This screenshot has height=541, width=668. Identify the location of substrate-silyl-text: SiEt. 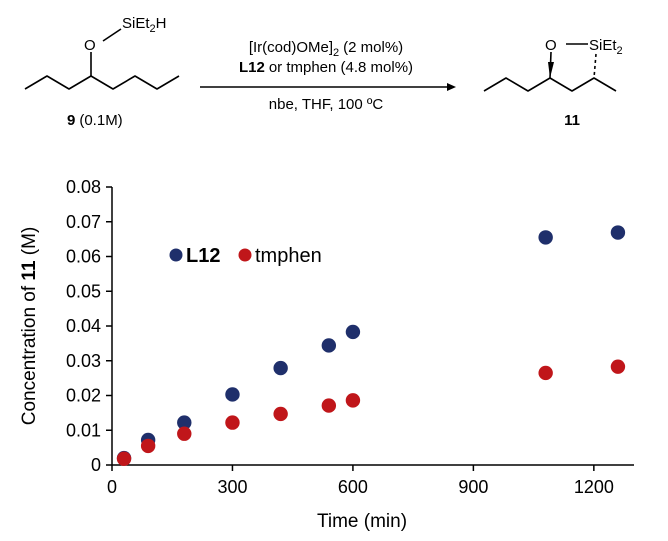
(136, 23).